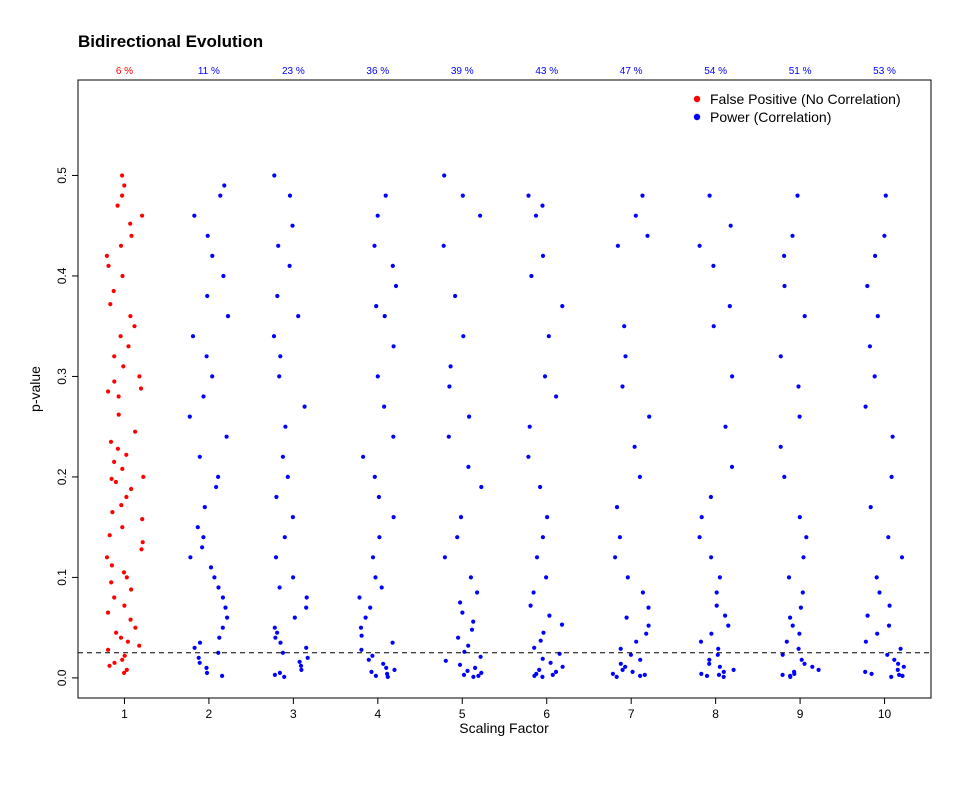  I want to click on percentage-label: 6 %, so click(124, 71).